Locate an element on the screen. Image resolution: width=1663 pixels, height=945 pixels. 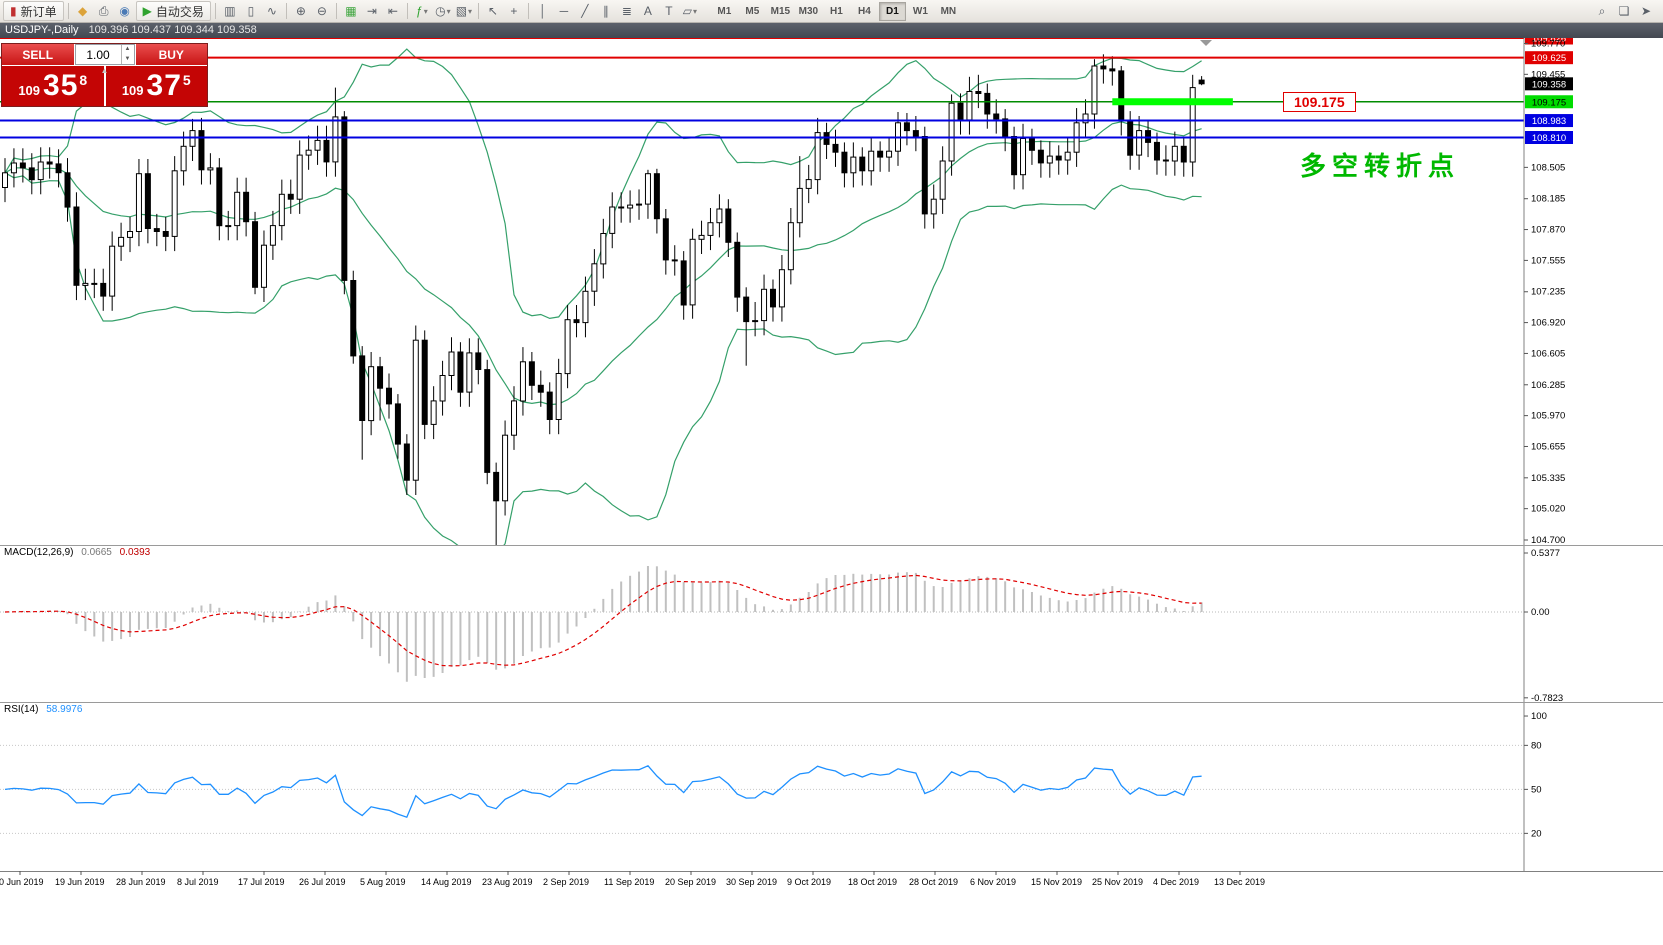
sell-button: SELL is located at coordinates (38, 54).